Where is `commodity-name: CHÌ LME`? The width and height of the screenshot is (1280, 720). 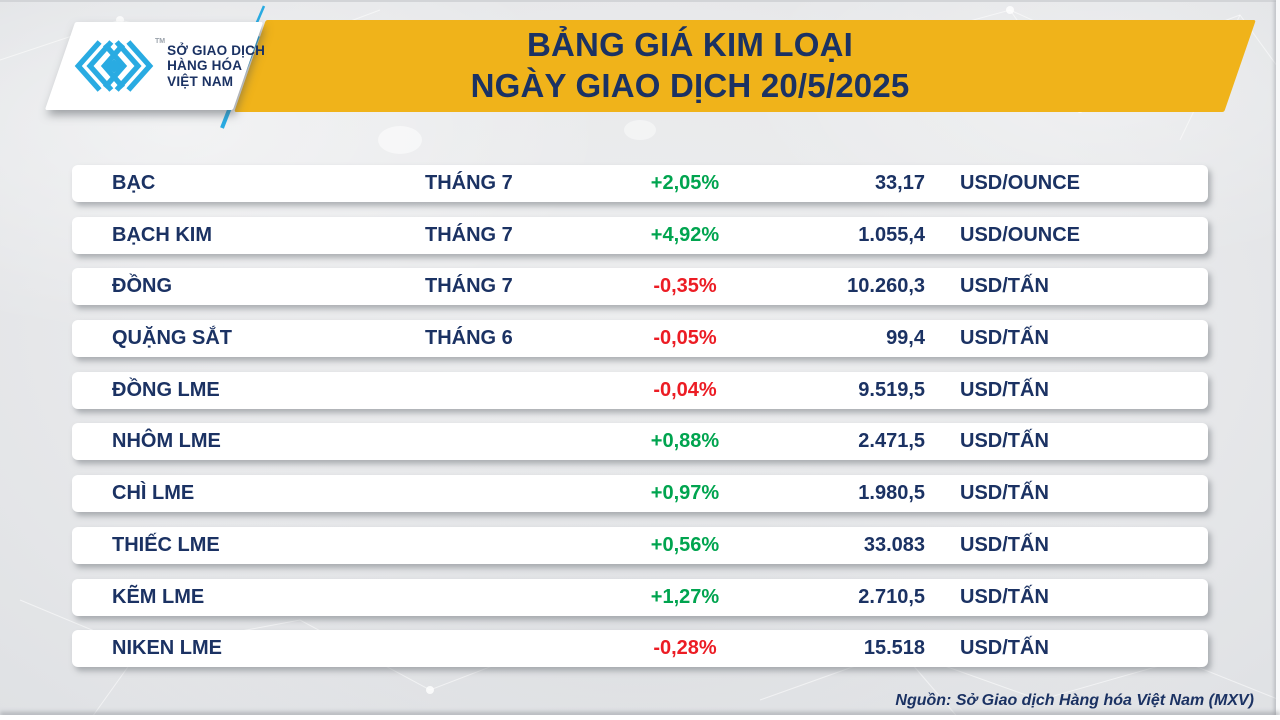
commodity-name: CHÌ LME is located at coordinates (153, 493).